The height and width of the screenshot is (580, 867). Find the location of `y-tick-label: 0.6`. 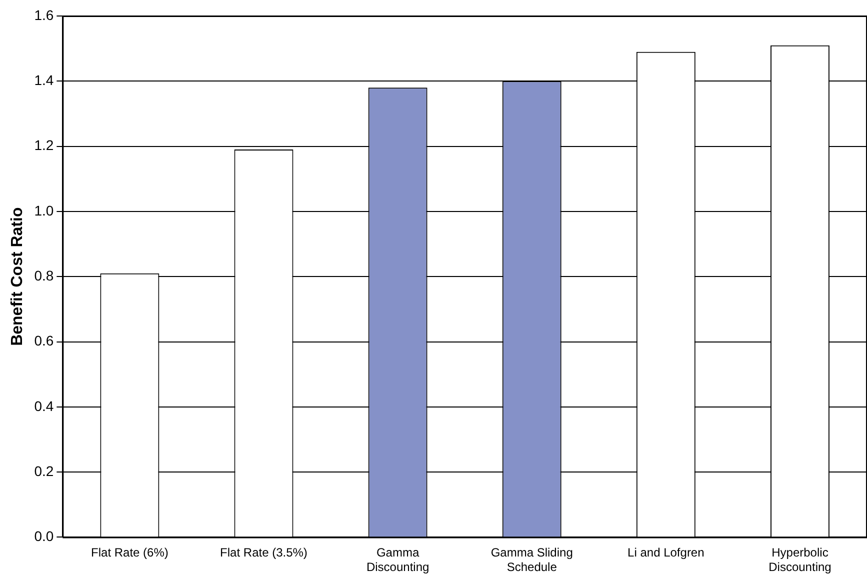

y-tick-label: 0.6 is located at coordinates (44, 340).